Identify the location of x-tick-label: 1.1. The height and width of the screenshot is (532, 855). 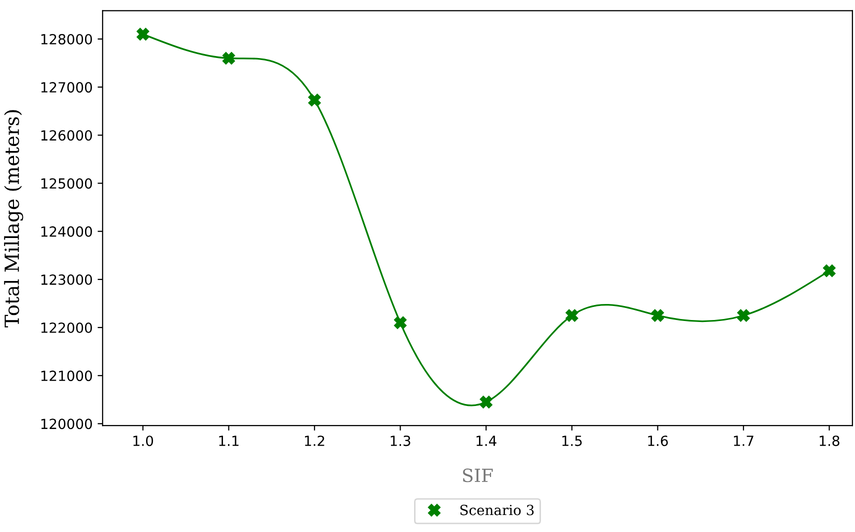
(228, 441).